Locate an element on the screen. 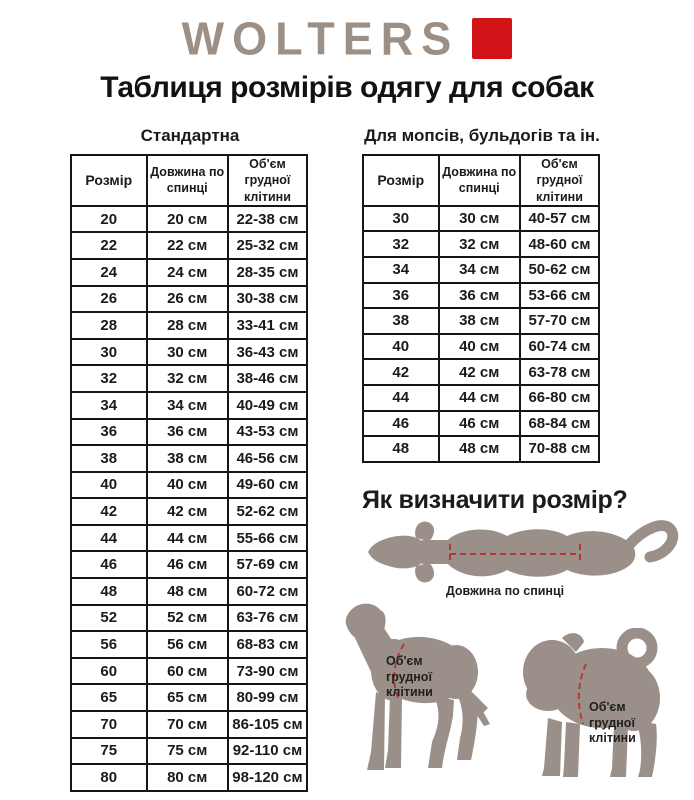 The width and height of the screenshot is (694, 800). table-cell: 25-32 см is located at coordinates (267, 245).